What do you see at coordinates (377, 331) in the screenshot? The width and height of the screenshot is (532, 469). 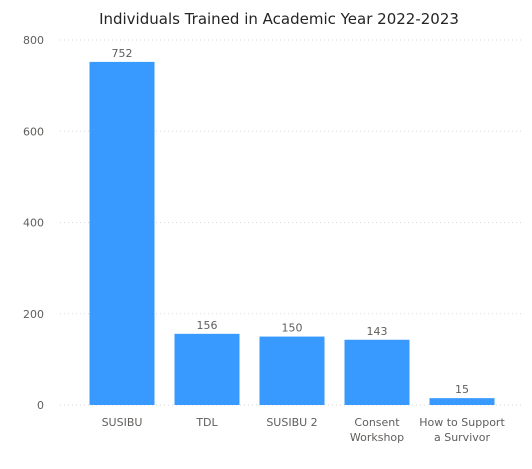 I see `data-label: 143` at bounding box center [377, 331].